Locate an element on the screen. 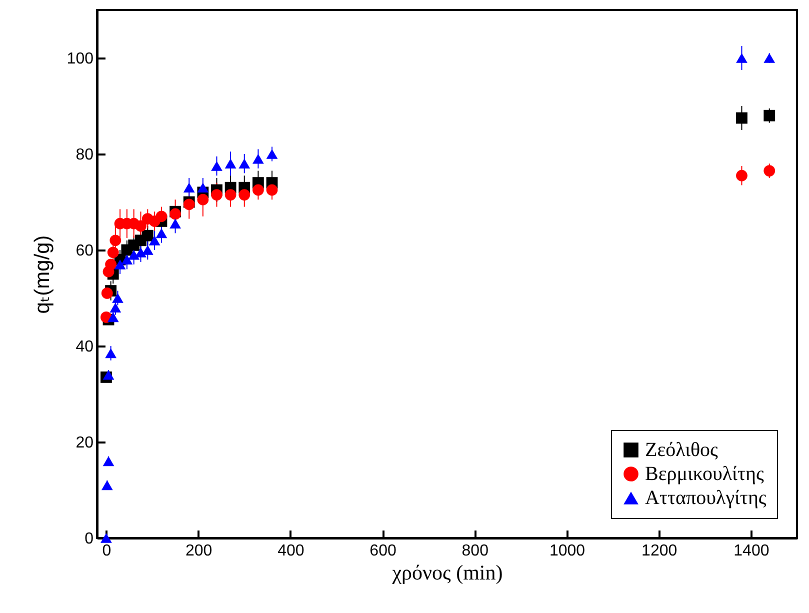 This screenshot has height=613, width=809. x-tick-label: 600 is located at coordinates (383, 551).